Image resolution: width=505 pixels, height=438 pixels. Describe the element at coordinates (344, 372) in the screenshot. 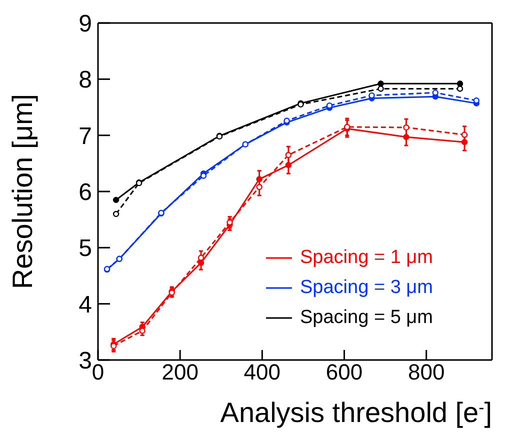

I see `x-tick-label: 600` at that location.